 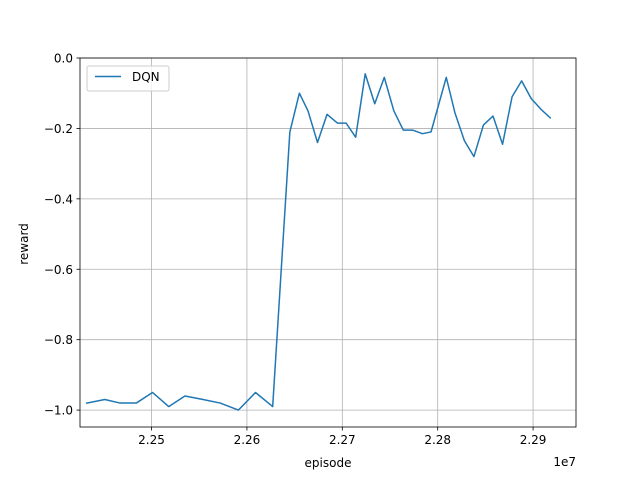 I want to click on x-tick-label: 2.25, so click(x=151, y=440).